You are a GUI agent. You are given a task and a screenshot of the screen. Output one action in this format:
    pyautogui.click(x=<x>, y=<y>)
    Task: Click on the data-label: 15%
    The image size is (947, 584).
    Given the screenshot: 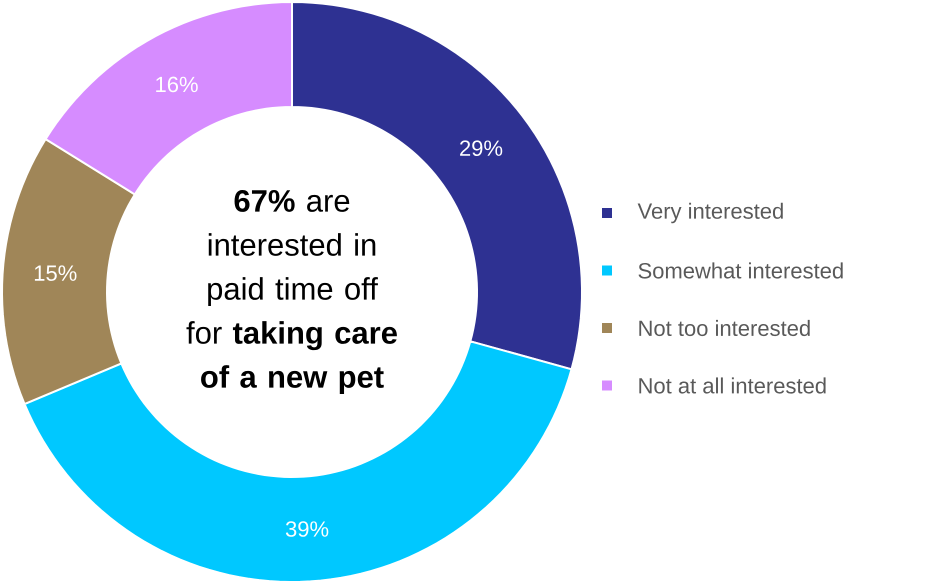 What is the action you would take?
    pyautogui.click(x=55, y=273)
    